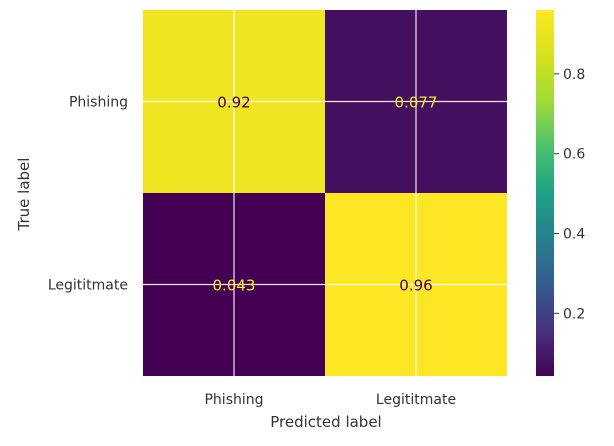  What do you see at coordinates (574, 75) in the screenshot?
I see `colorbar-tick-label: 0.8` at bounding box center [574, 75].